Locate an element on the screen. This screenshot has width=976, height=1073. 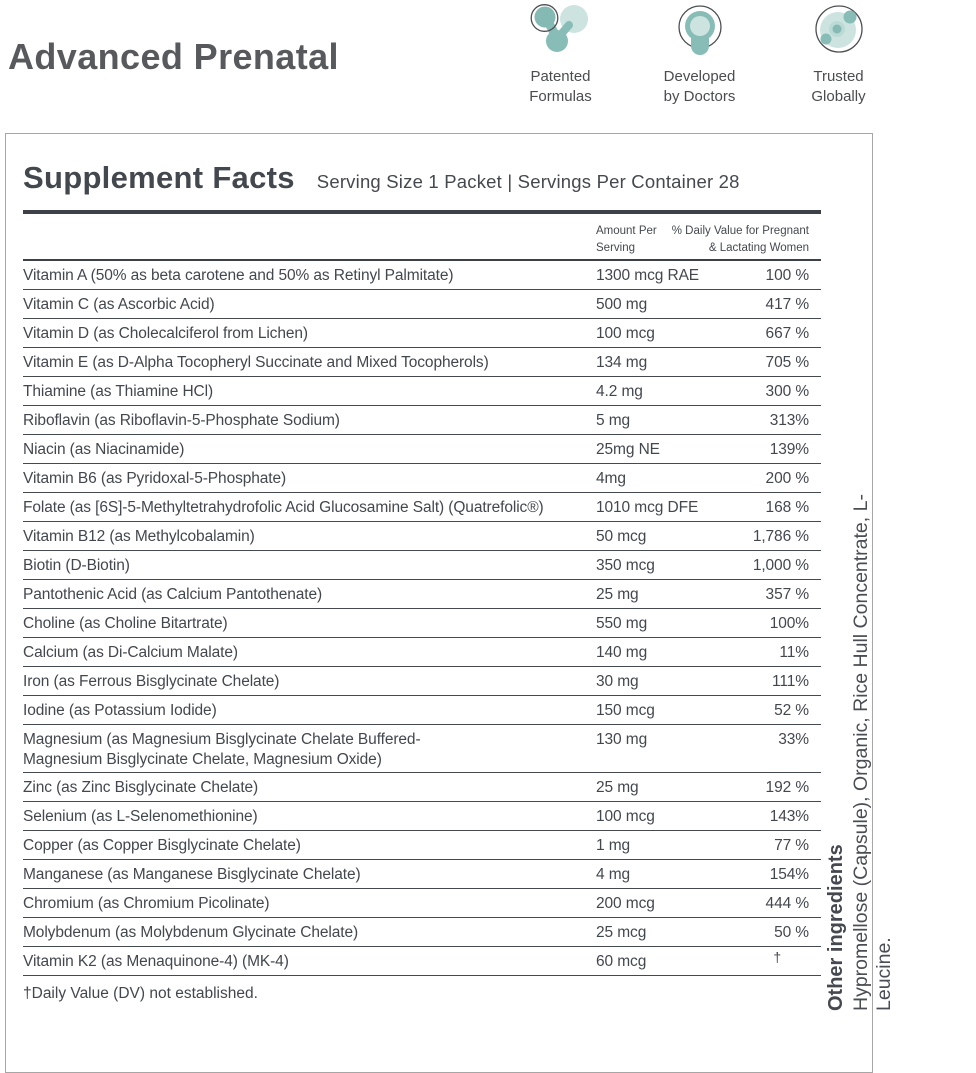
row-dv: 1,786 % is located at coordinates (780, 536).